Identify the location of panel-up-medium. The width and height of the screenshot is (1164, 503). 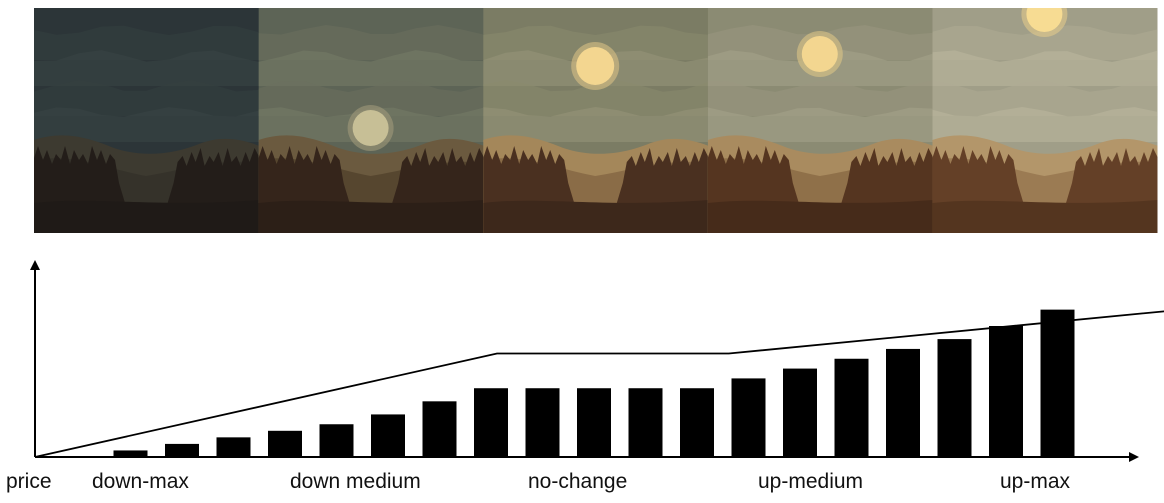
(820, 120).